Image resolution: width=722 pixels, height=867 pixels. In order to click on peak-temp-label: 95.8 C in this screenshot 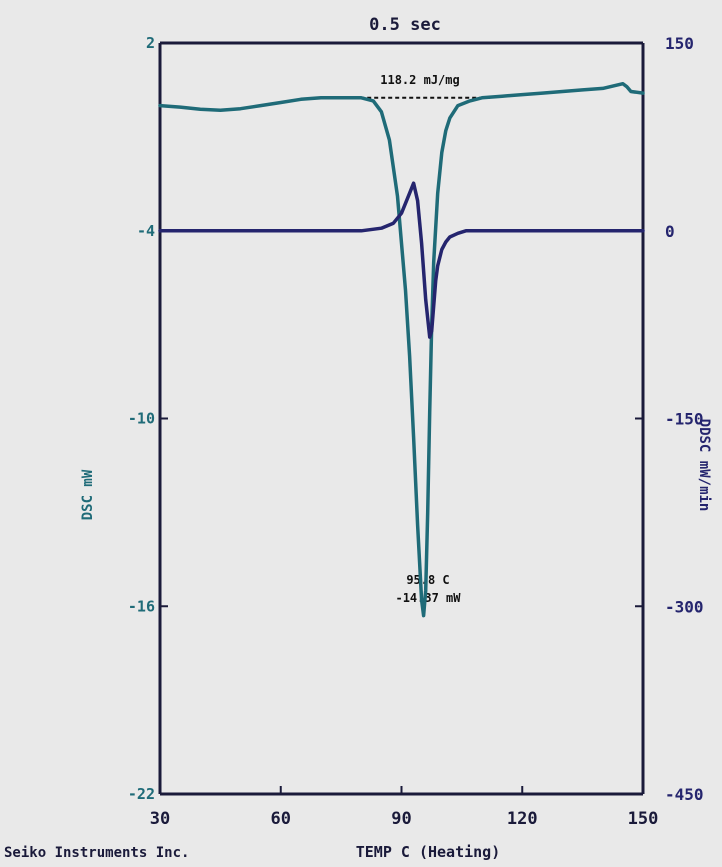, I will do `click(427, 580)`.